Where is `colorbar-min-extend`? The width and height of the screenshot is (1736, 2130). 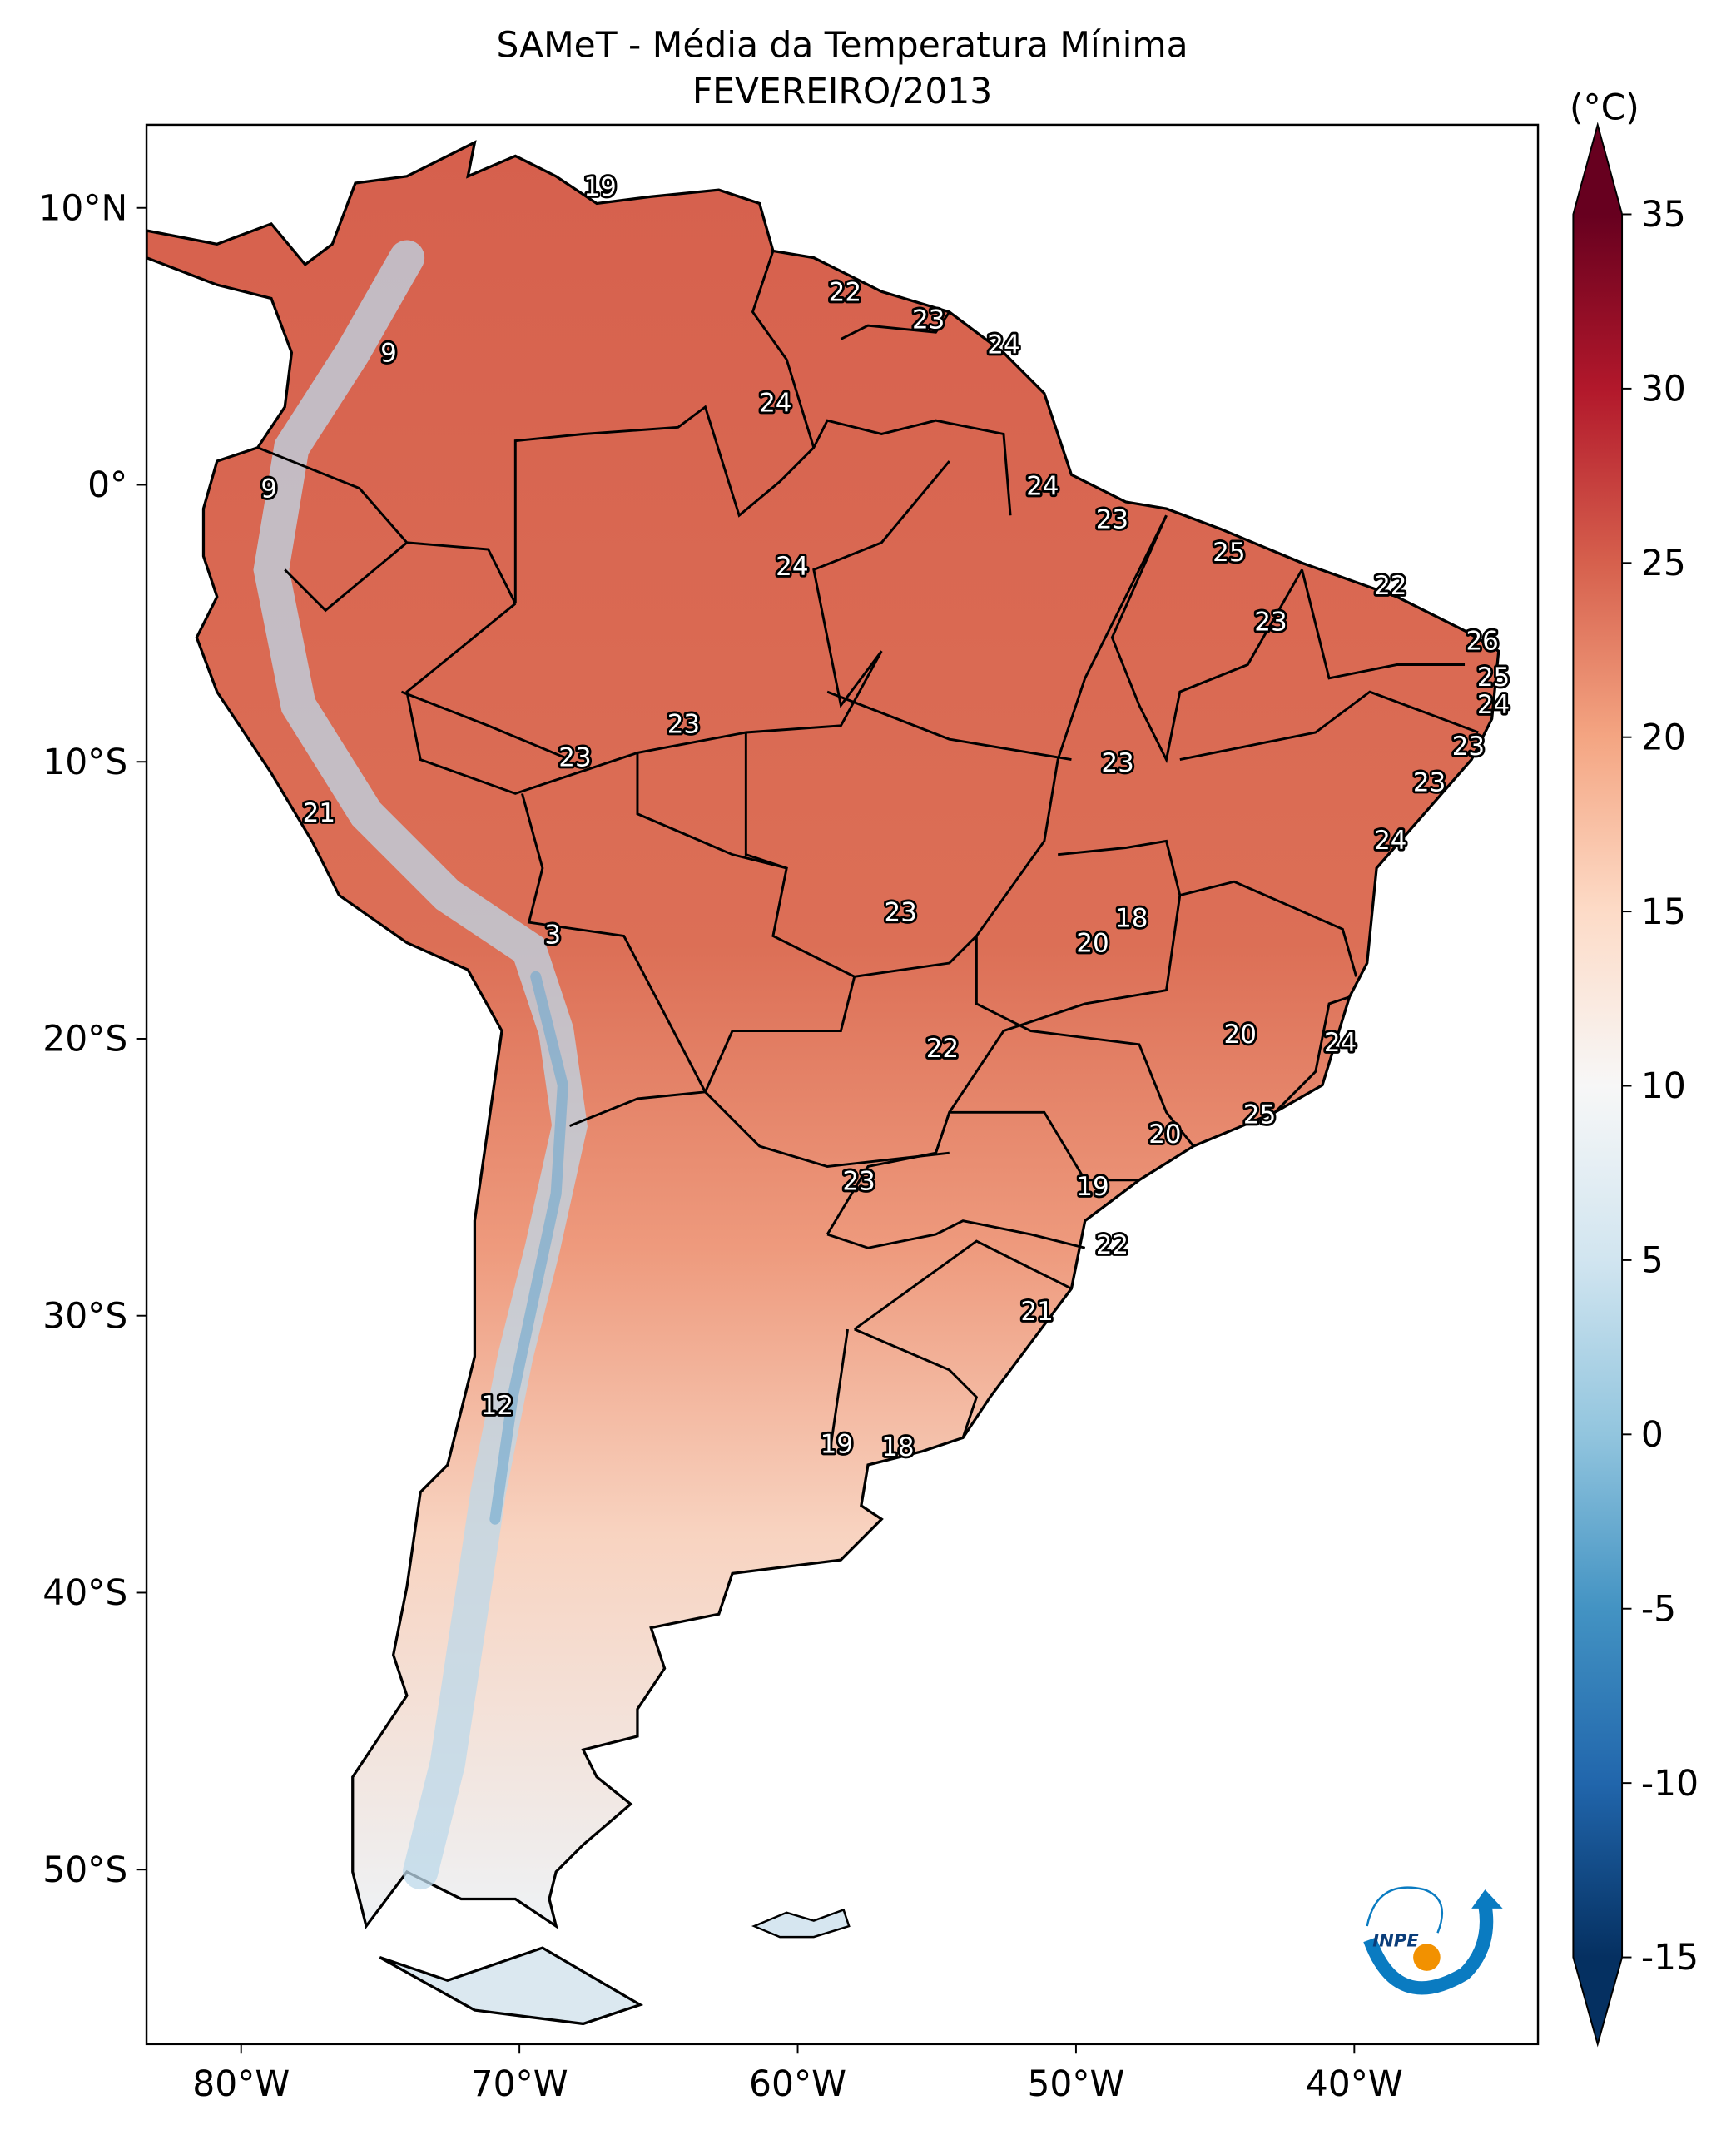
colorbar-min-extend is located at coordinates (1598, 2000).